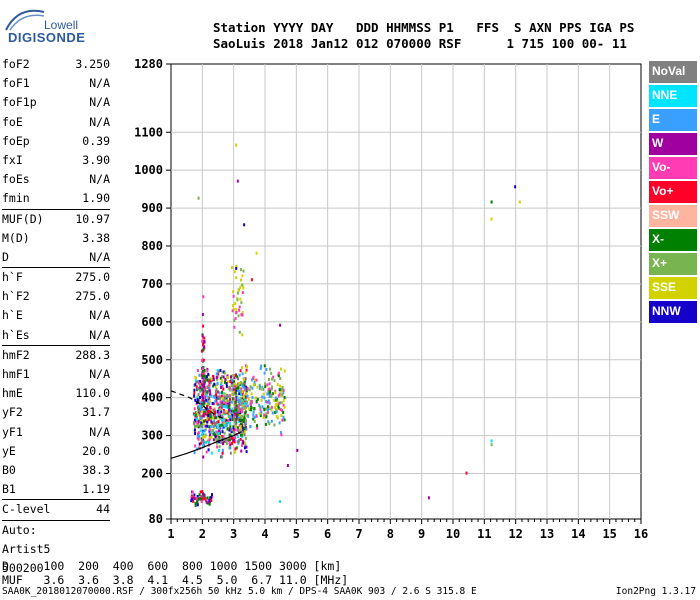 Image resolution: width=700 pixels, height=600 pixels. I want to click on param-row: foEp 0.39, so click(56, 141).